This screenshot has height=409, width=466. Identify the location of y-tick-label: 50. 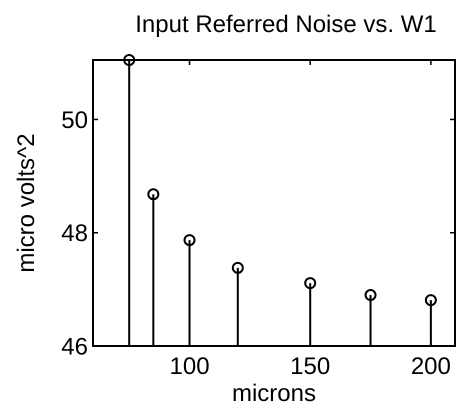
(74, 120).